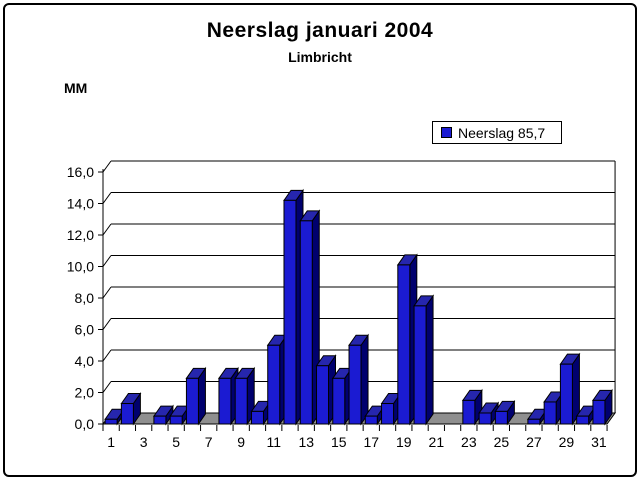 The width and height of the screenshot is (640, 480). What do you see at coordinates (502, 132) in the screenshot?
I see `legend-label: Neerslag 85,7` at bounding box center [502, 132].